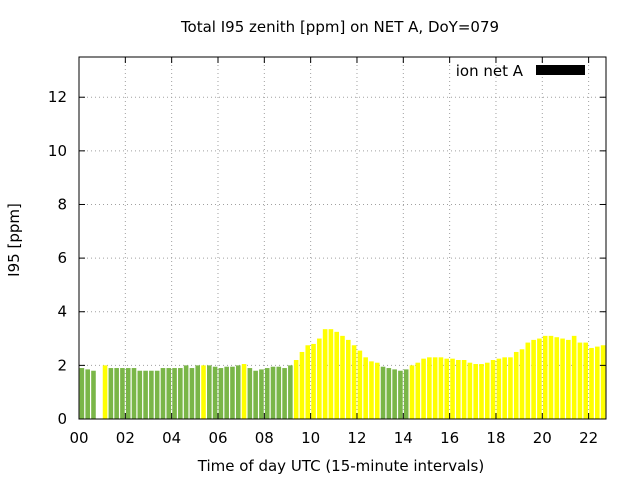 This screenshot has width=640, height=480. I want to click on y-tick-label: 2, so click(62, 365).